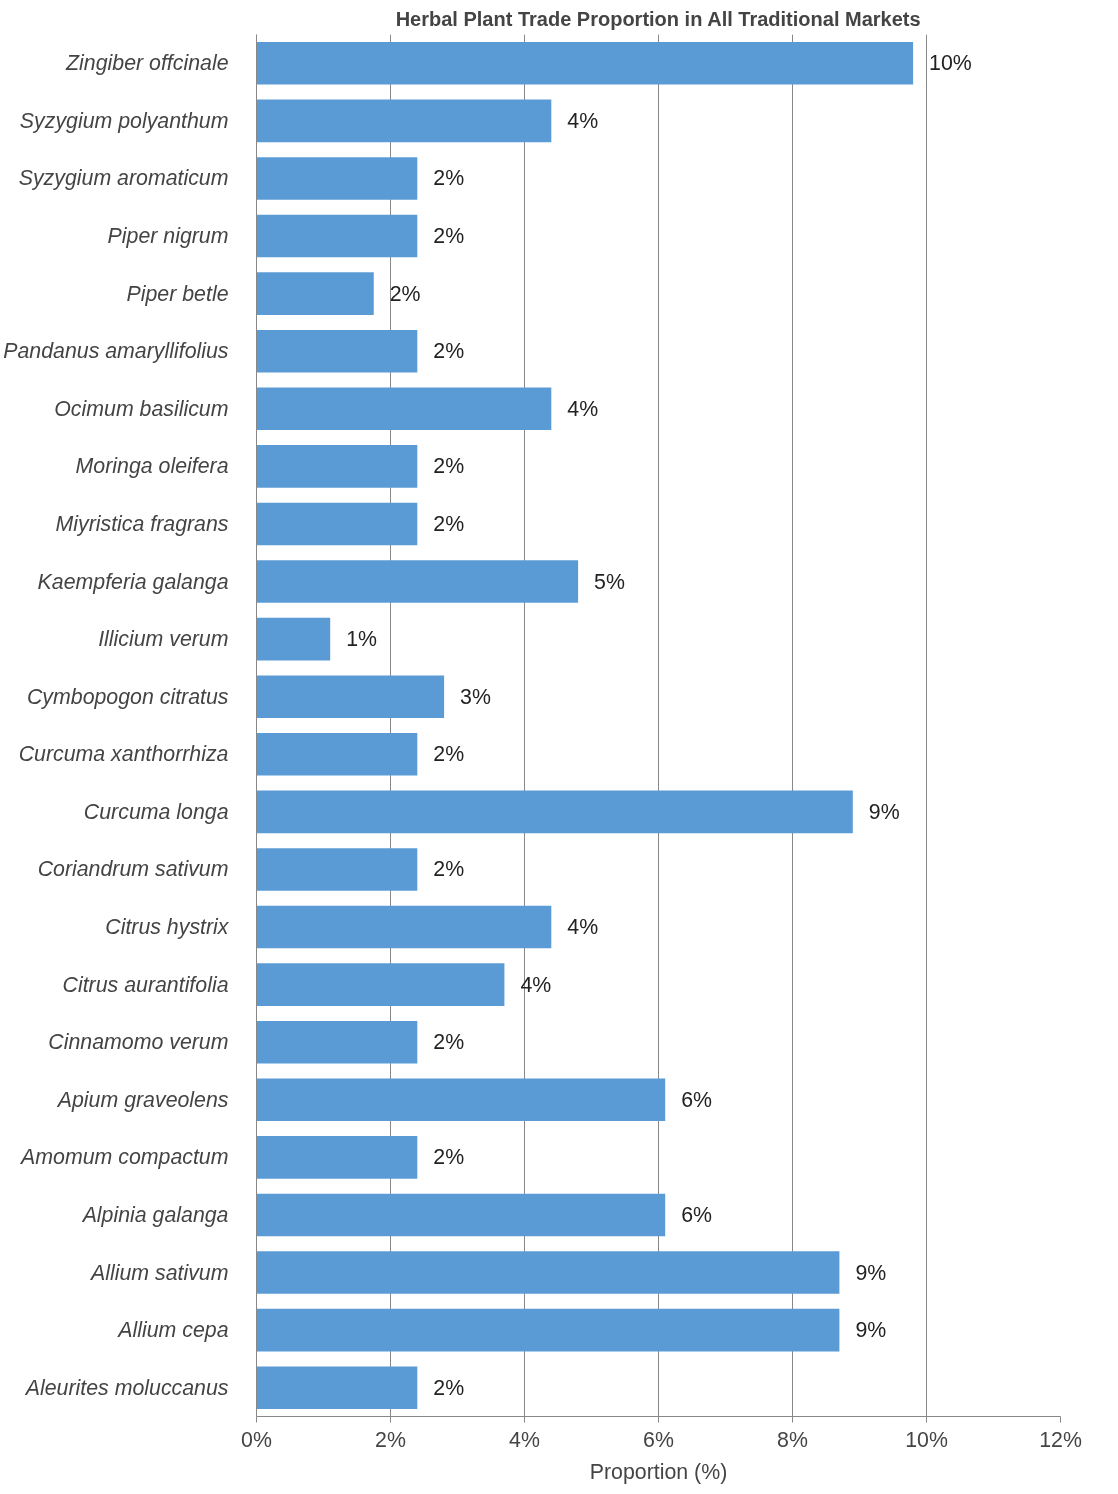  I want to click on y-tick-label: Cinnamomo verum, so click(138, 1042).